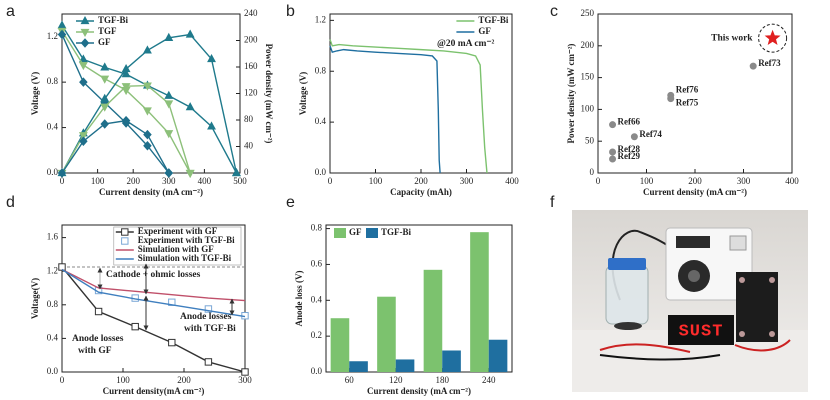 This screenshot has height=400, width=830. What do you see at coordinates (210, 329) in the screenshot?
I see `annotation: with TGF-Bi` at bounding box center [210, 329].